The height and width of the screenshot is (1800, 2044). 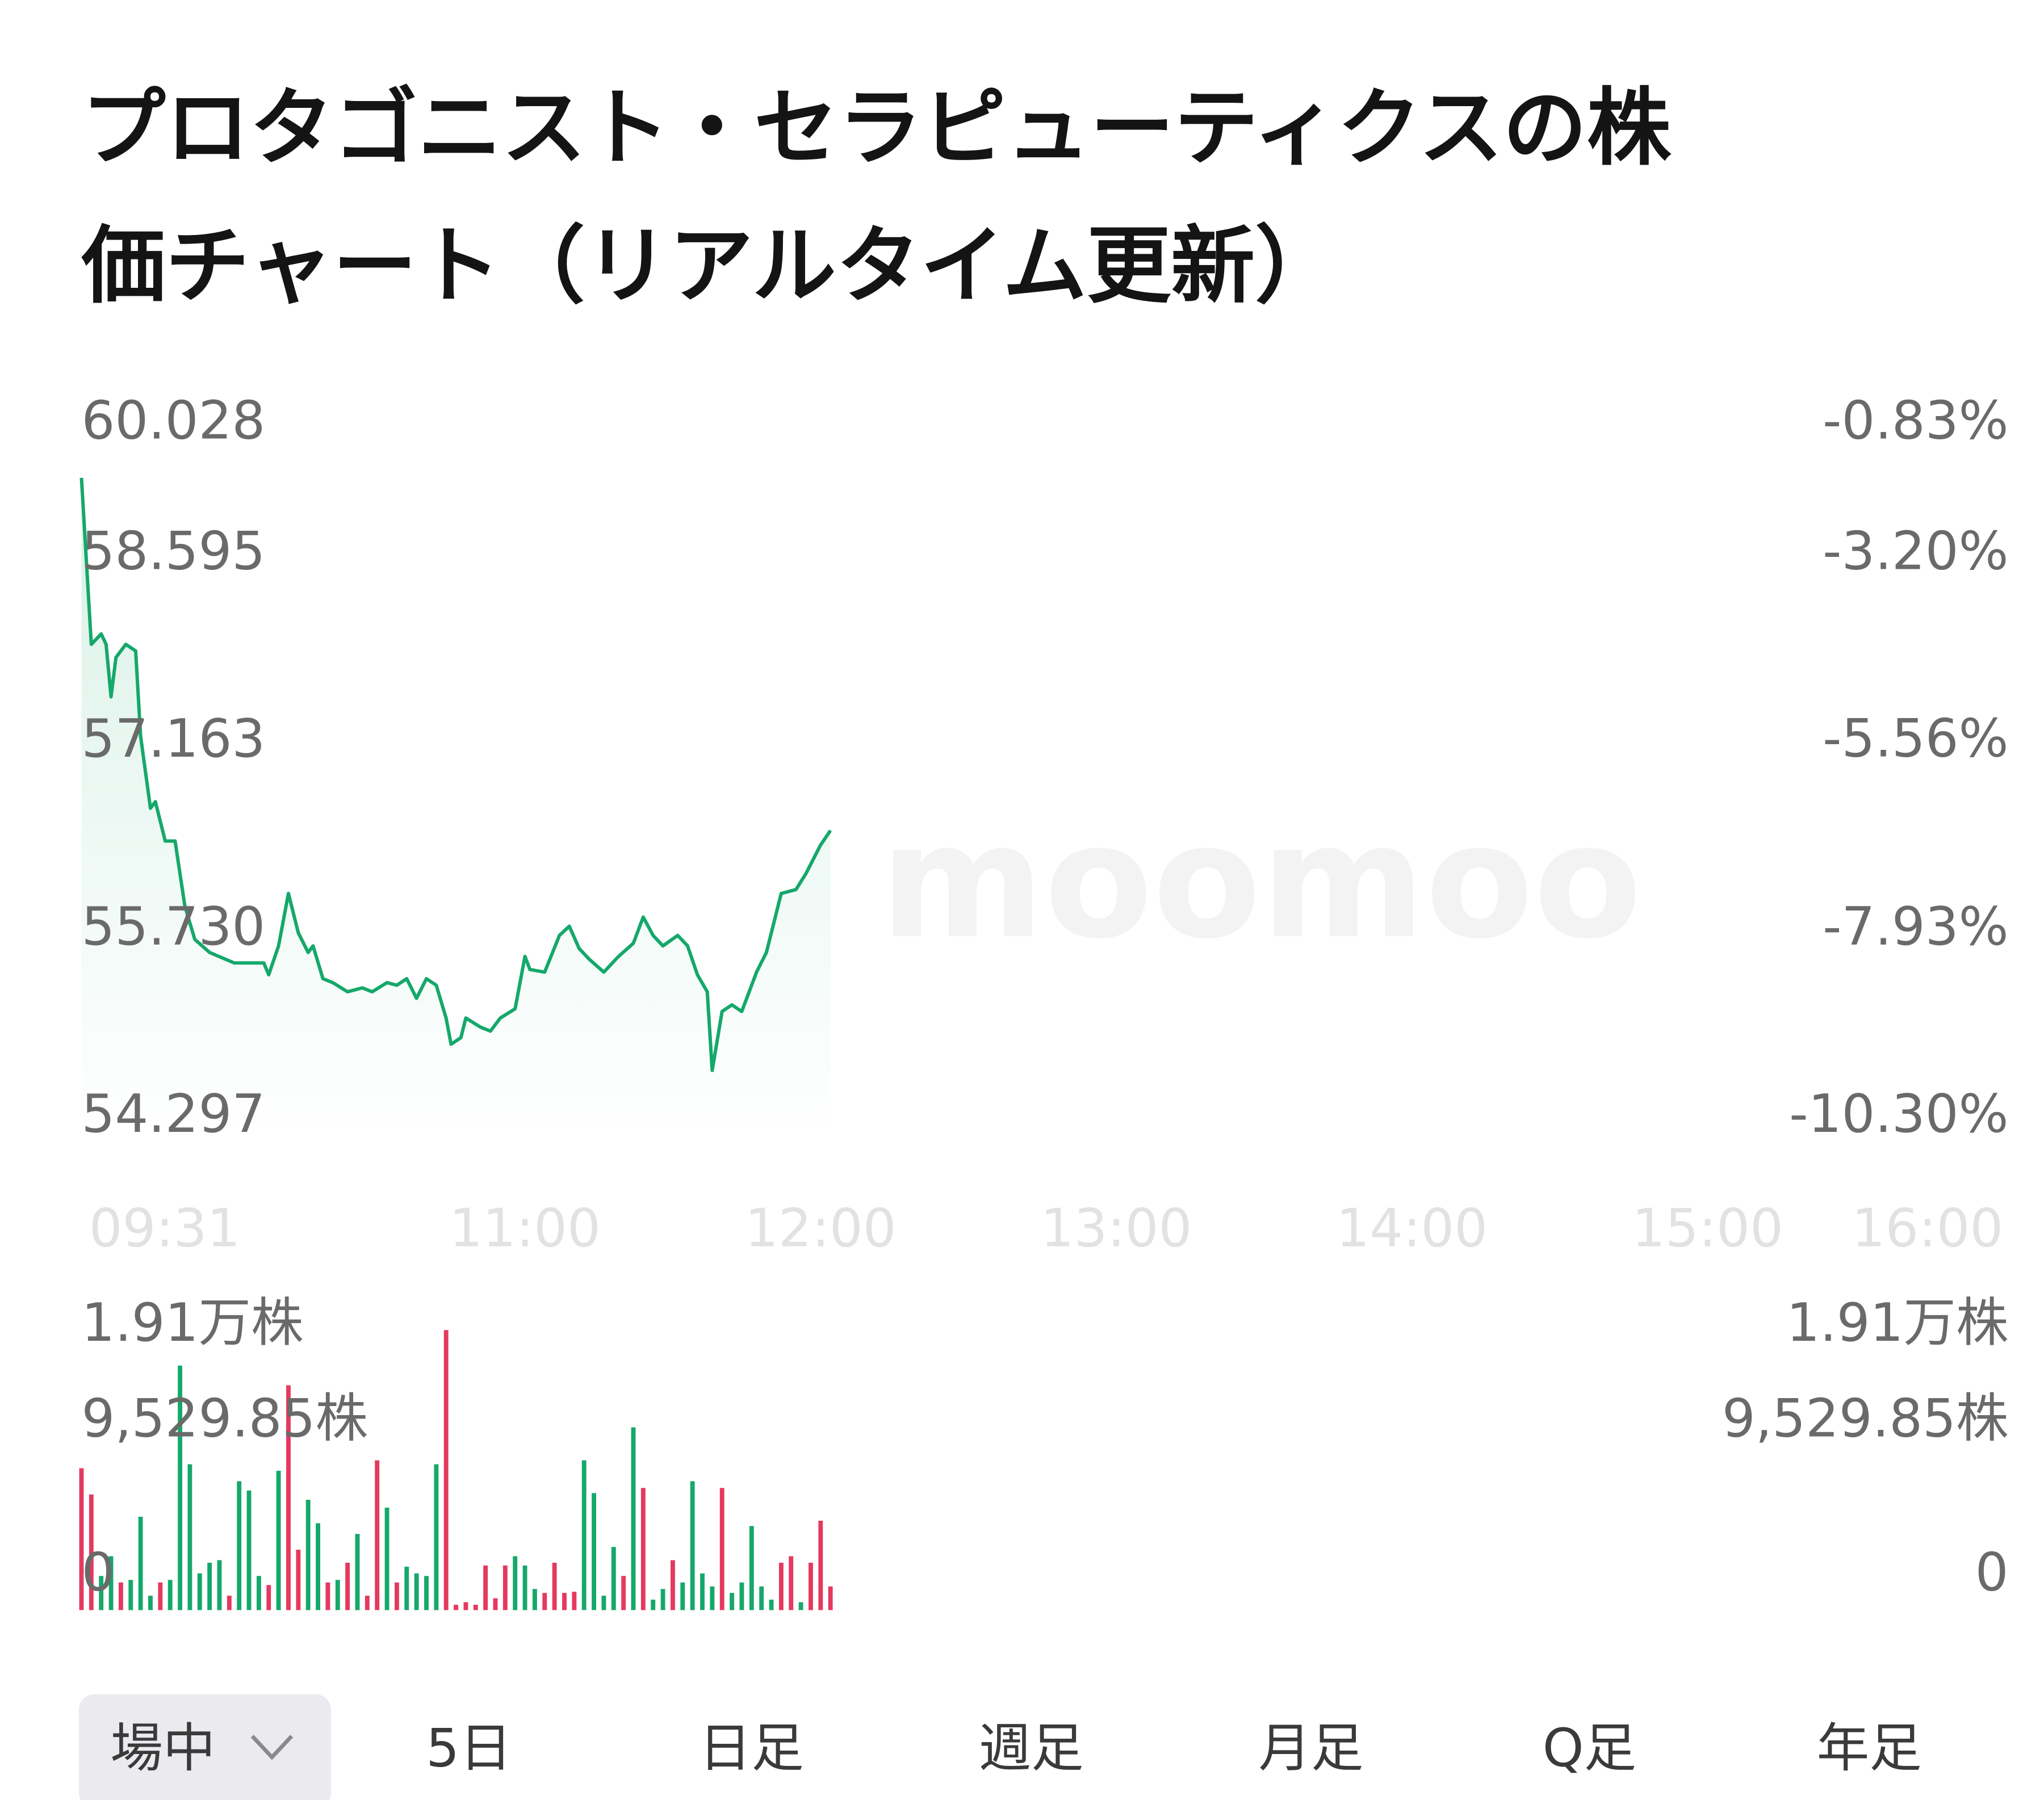 What do you see at coordinates (1915, 550) in the screenshot?
I see `y2-tick-label: -3.20%` at bounding box center [1915, 550].